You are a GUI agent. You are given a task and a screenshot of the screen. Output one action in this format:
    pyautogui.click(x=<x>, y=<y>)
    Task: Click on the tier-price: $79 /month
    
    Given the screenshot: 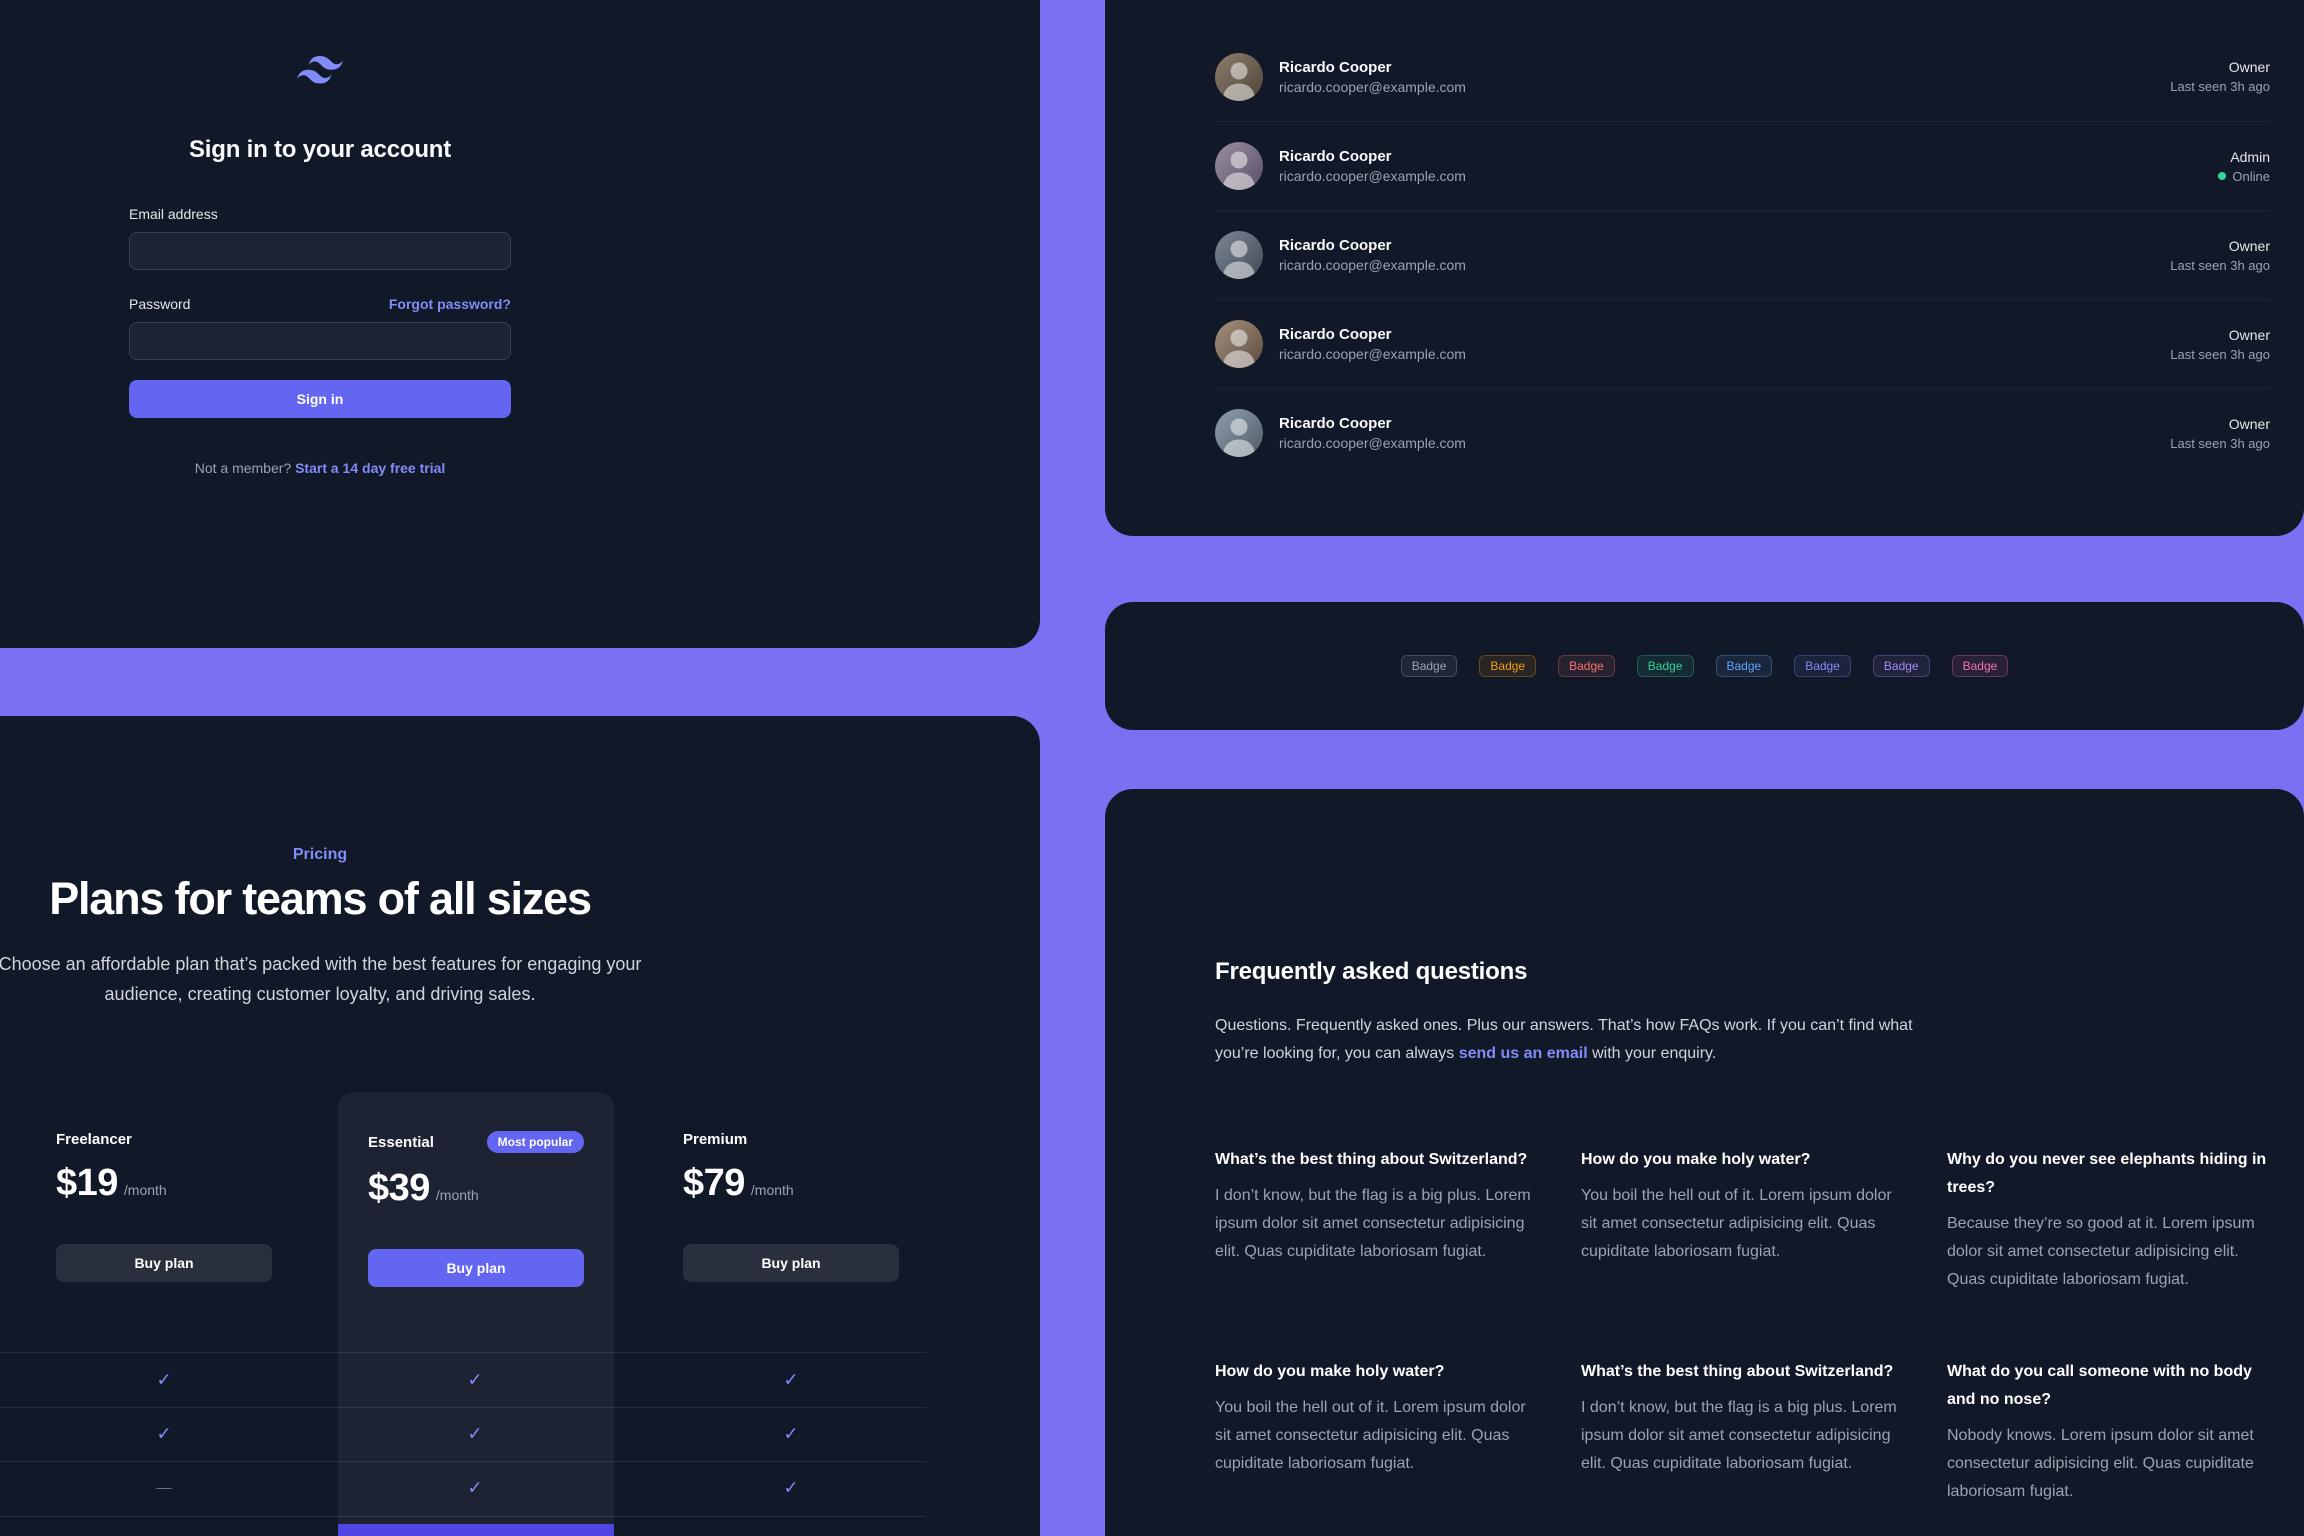 What is the action you would take?
    pyautogui.click(x=791, y=1183)
    